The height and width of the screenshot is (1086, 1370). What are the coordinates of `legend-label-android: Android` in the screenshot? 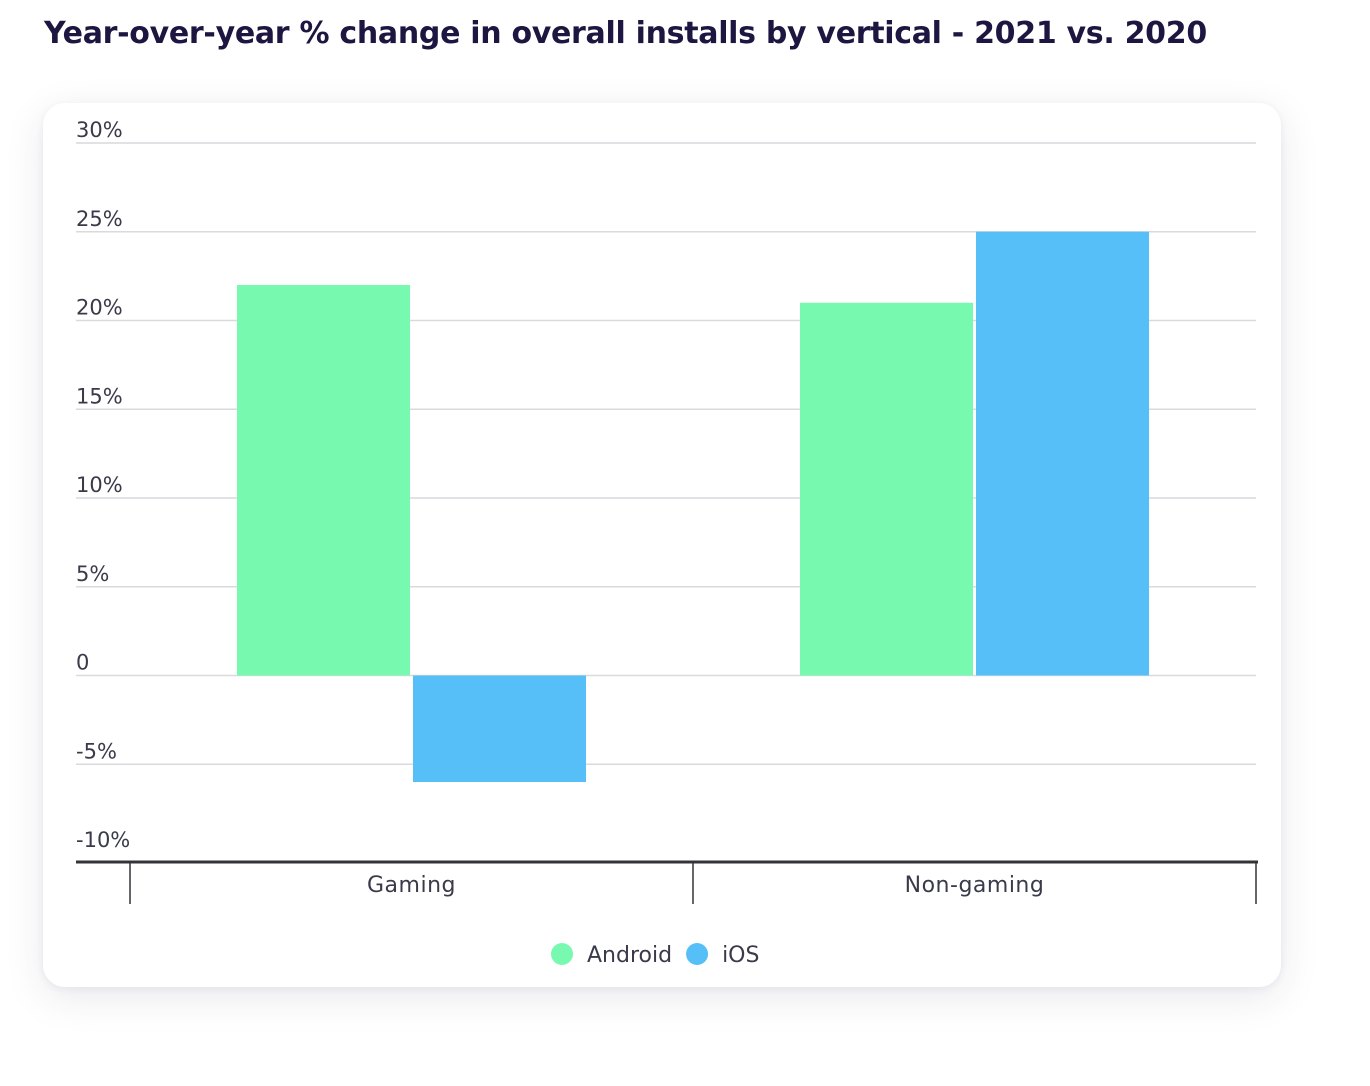 It's located at (629, 955).